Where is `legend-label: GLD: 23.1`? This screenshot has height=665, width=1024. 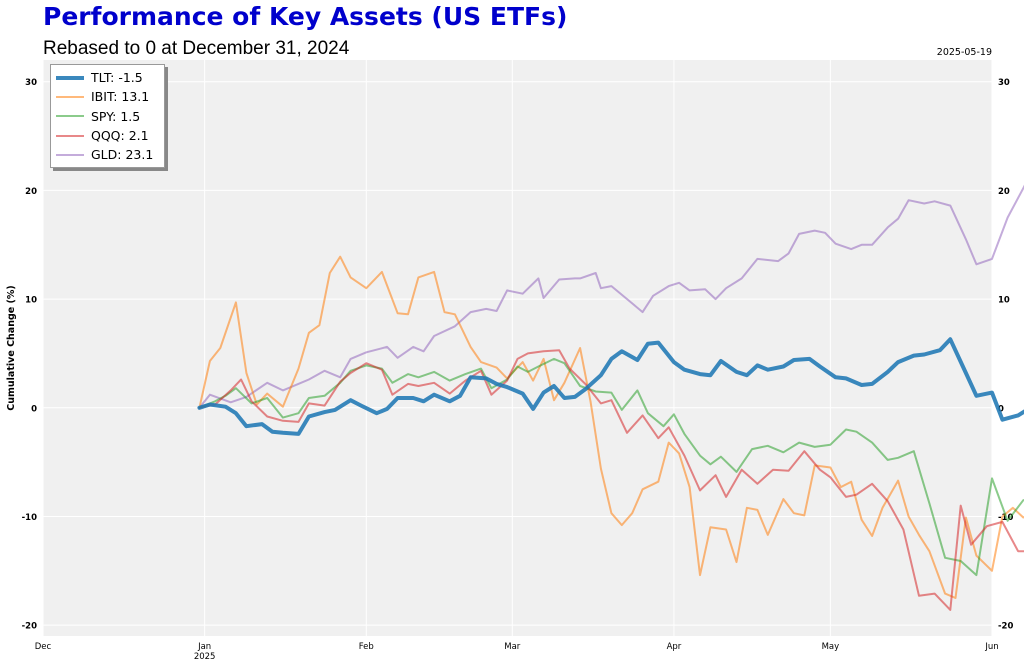
legend-label: GLD: 23.1 is located at coordinates (122, 155).